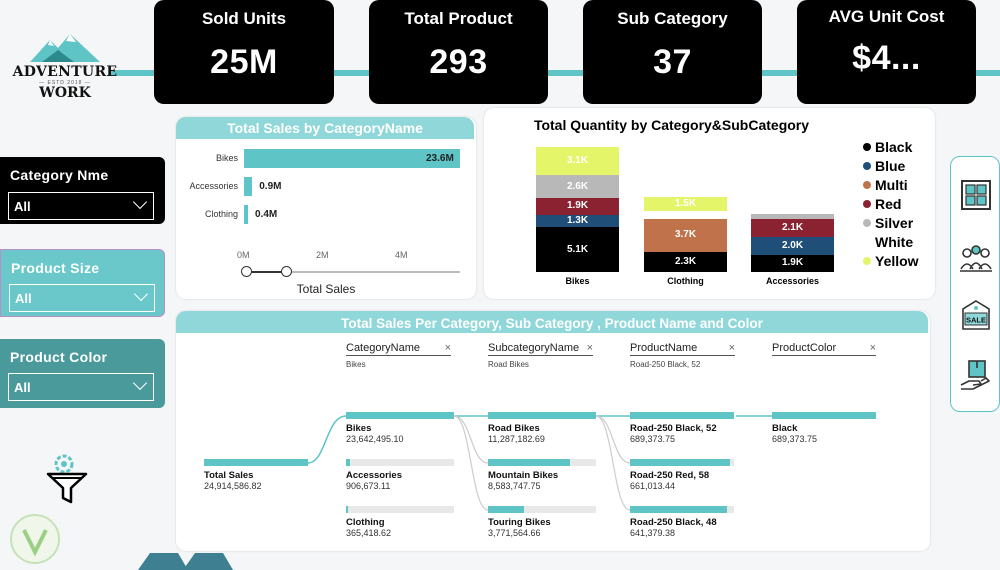 The width and height of the screenshot is (1000, 570). Describe the element at coordinates (685, 235) in the screenshot. I see `bar-segment-multi: 3.7K` at that location.